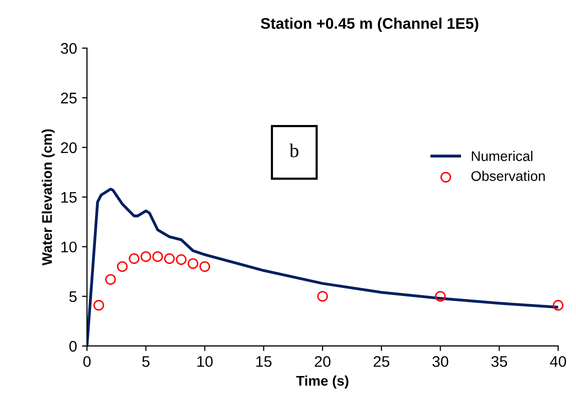 This screenshot has height=408, width=576. I want to click on x-tick-label: 15, so click(264, 361).